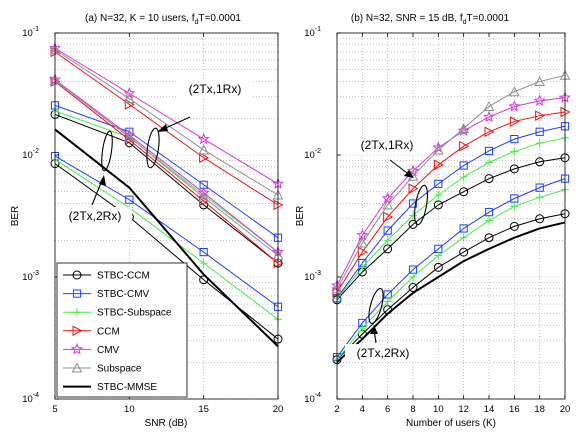 The image size is (582, 438). Describe the element at coordinates (166, 423) in the screenshot. I see `panel-a-xlabel: SNR (dB)` at that location.